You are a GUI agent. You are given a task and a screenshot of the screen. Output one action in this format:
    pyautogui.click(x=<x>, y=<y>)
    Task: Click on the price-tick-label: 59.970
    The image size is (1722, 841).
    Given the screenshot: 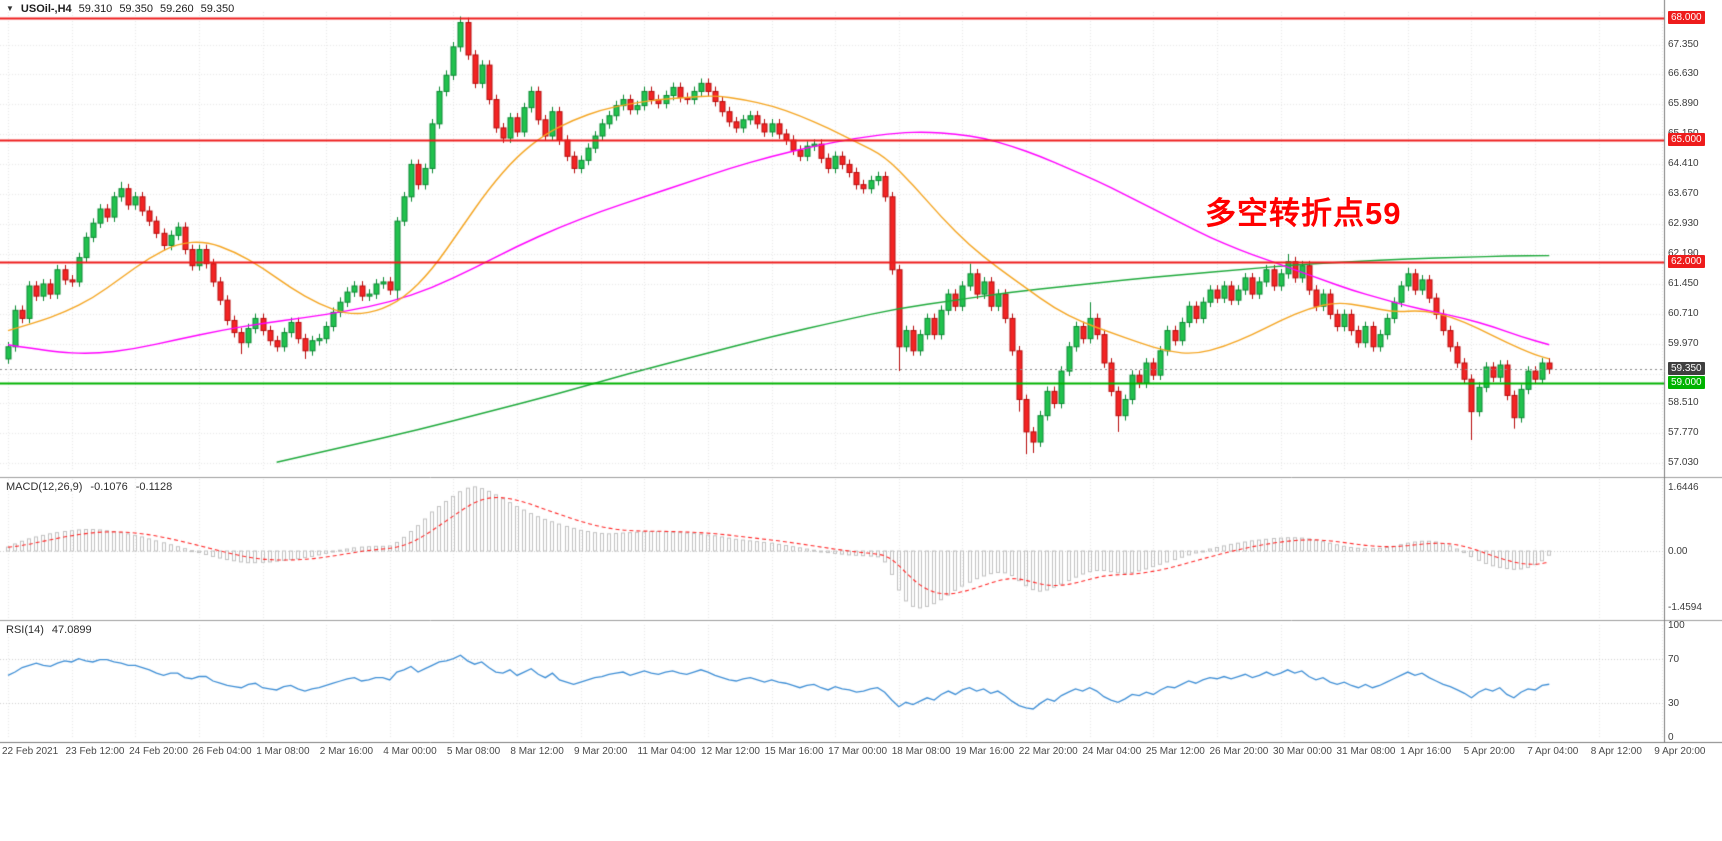 What is the action you would take?
    pyautogui.click(x=1683, y=343)
    